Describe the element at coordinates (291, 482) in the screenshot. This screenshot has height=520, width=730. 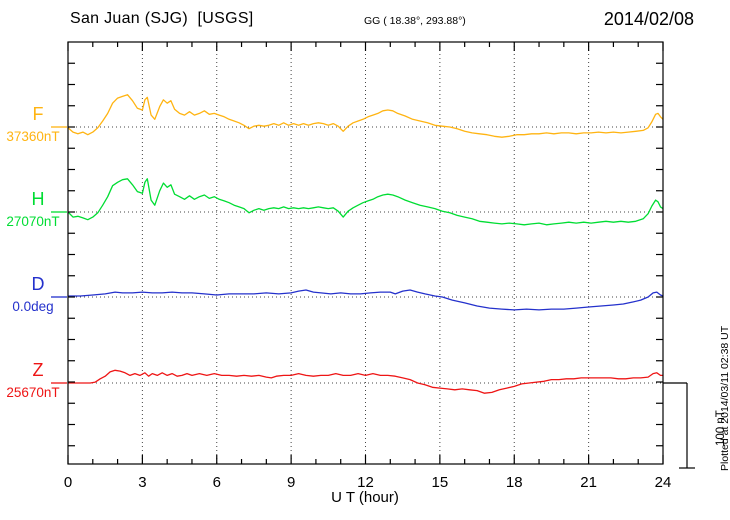
I see `x-tick-label-9: 9` at that location.